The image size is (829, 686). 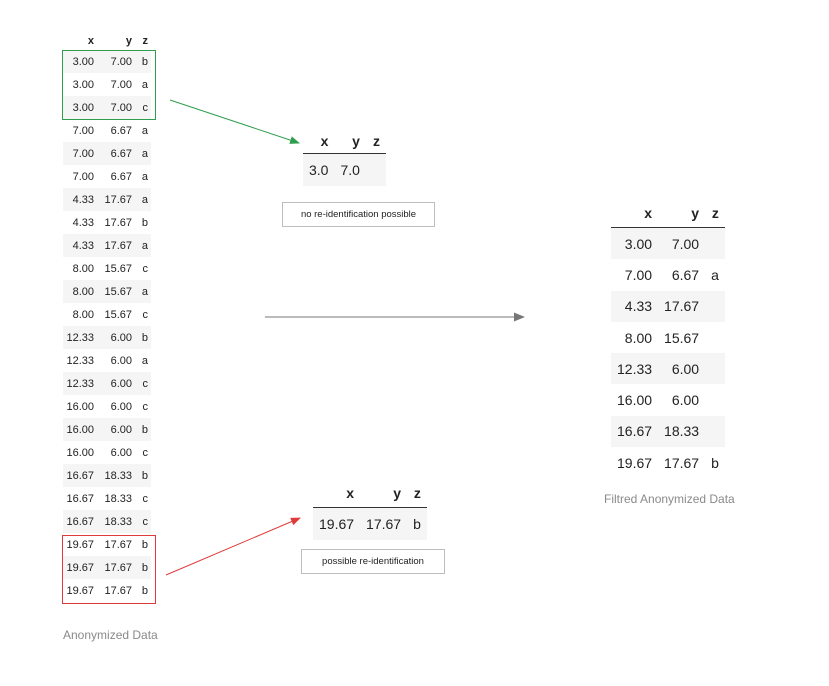 I want to click on table-row: 12.33 6.00 a, so click(x=107, y=360).